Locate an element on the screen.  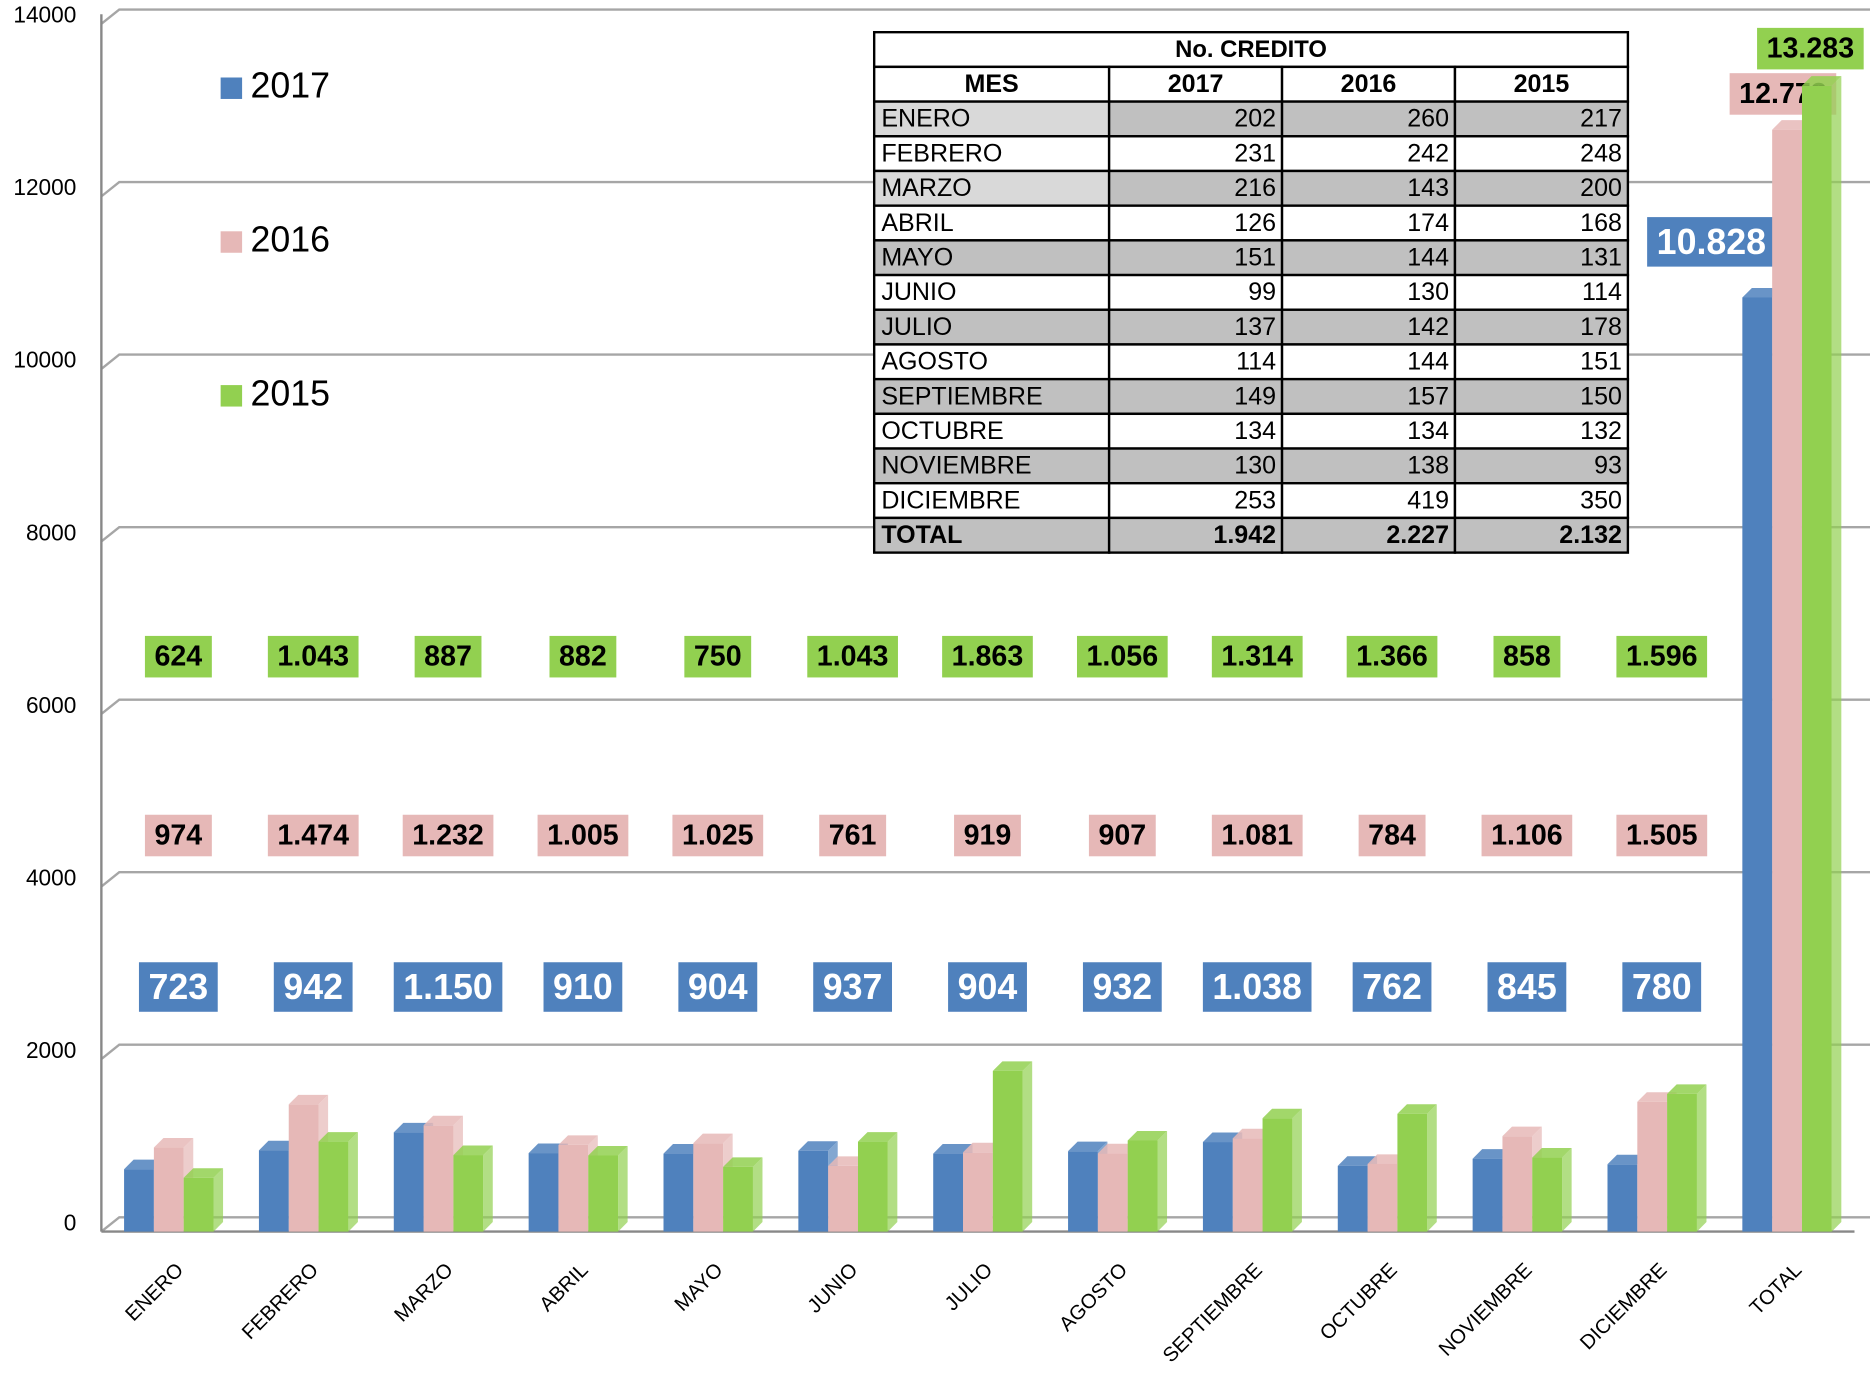
data-label: 10.828 is located at coordinates (1711, 242).